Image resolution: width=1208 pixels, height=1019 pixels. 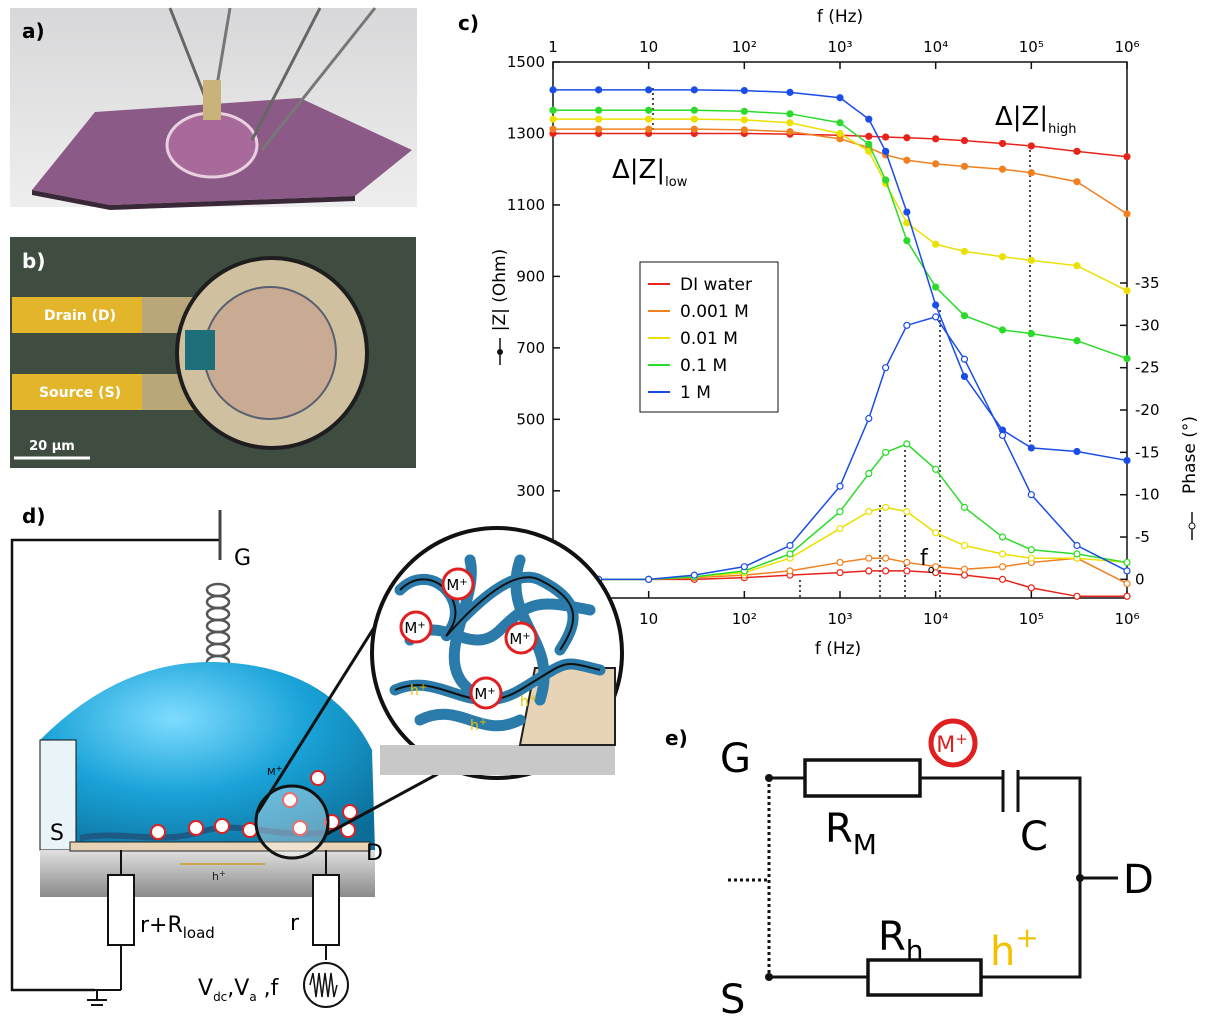 What do you see at coordinates (1140, 579) in the screenshot?
I see `y2-tick-label: 0` at bounding box center [1140, 579].